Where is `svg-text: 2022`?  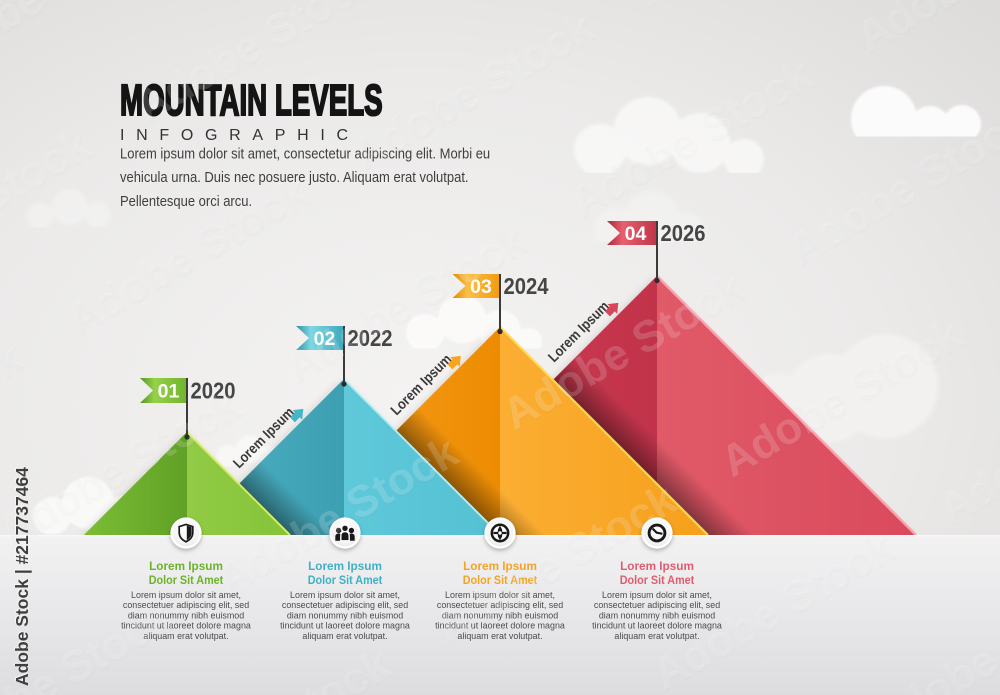 svg-text: 2022 is located at coordinates (370, 338).